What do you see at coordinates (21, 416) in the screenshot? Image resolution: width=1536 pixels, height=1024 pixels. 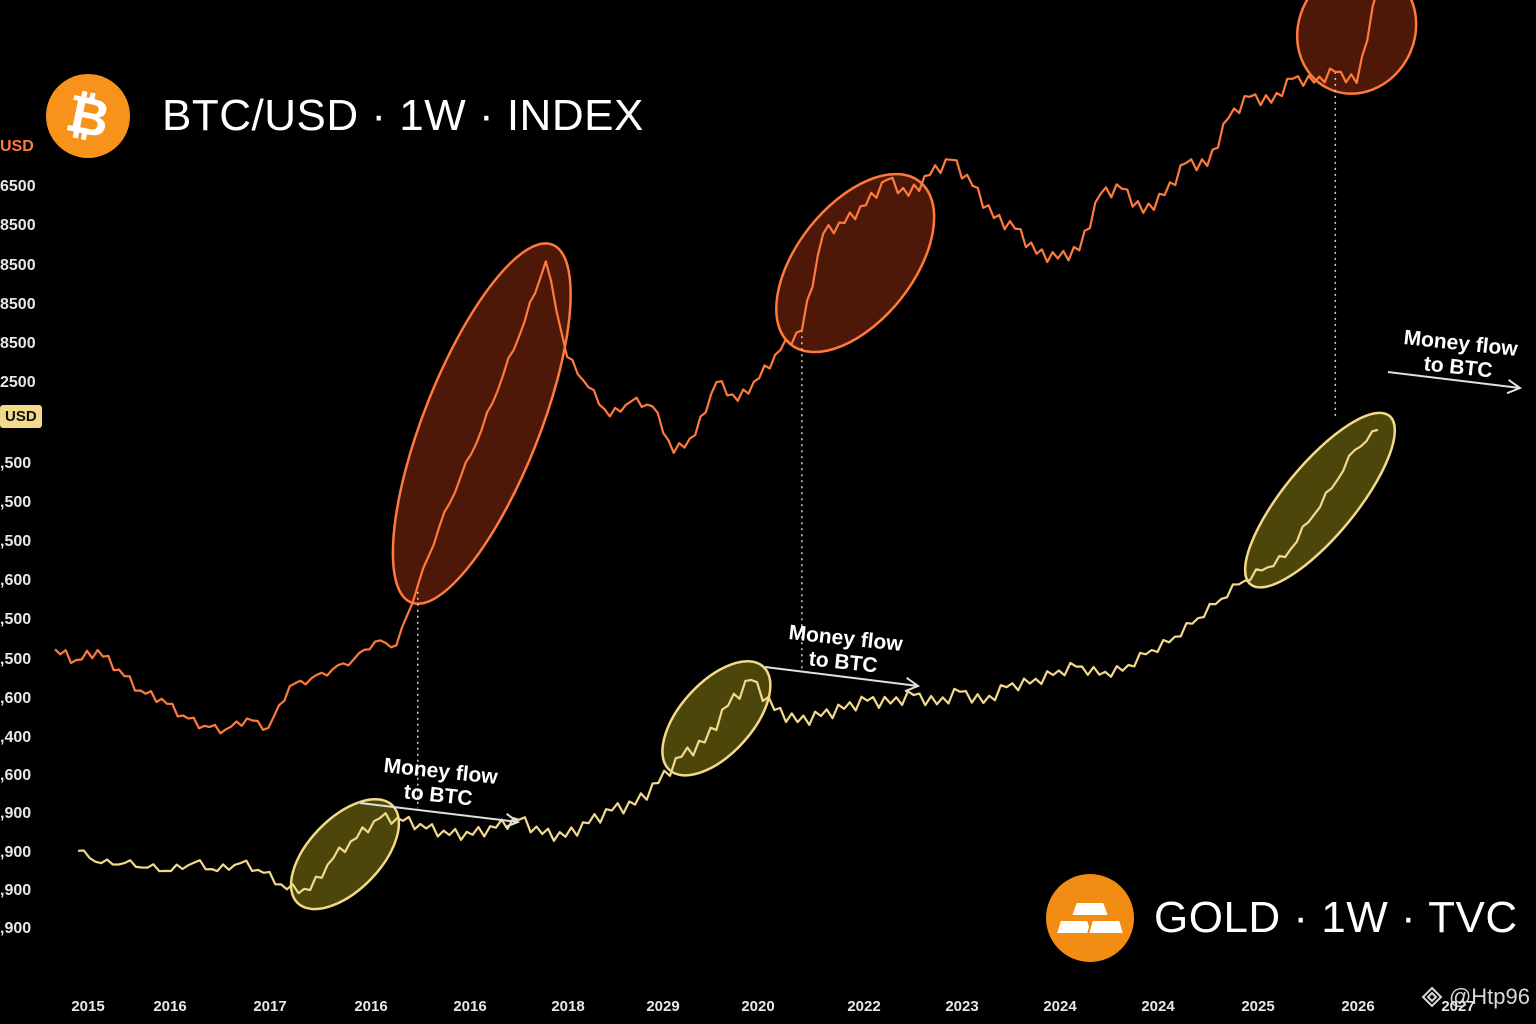 I see `gold-axis-unit: USD` at bounding box center [21, 416].